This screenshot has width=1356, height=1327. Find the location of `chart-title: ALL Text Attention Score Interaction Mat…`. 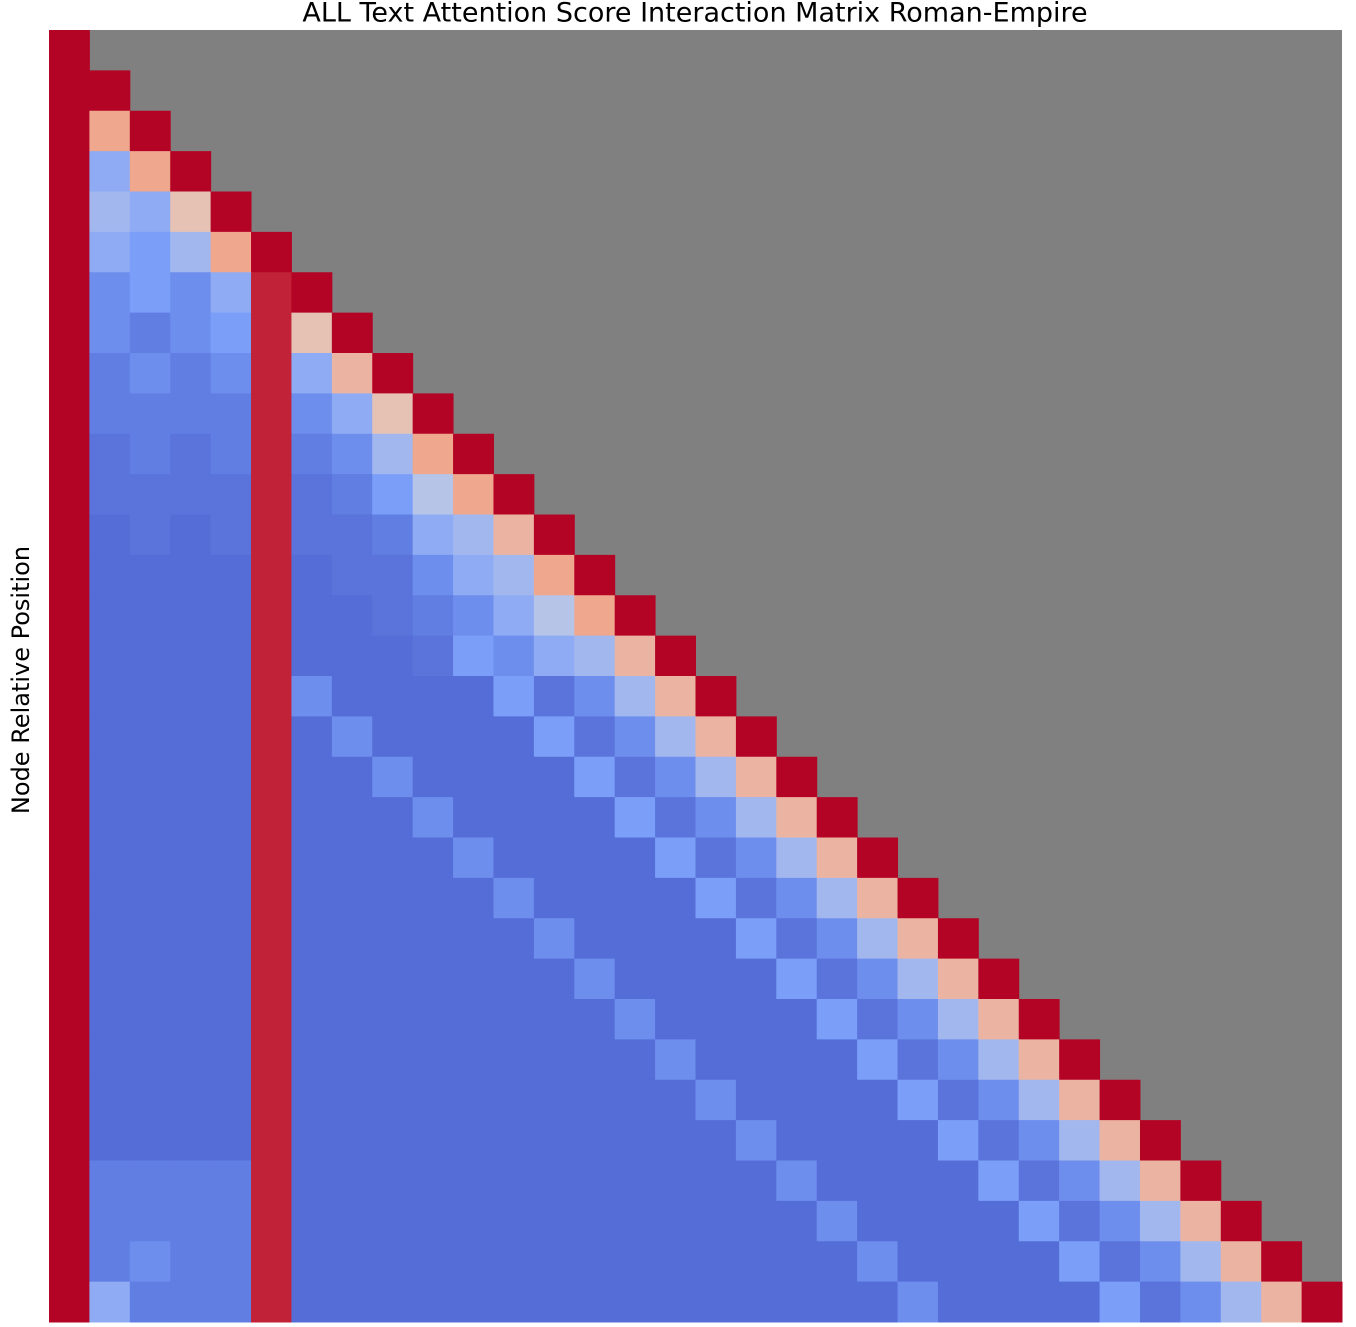

chart-title: ALL Text Attention Score Interaction Mat… is located at coordinates (694, 14).